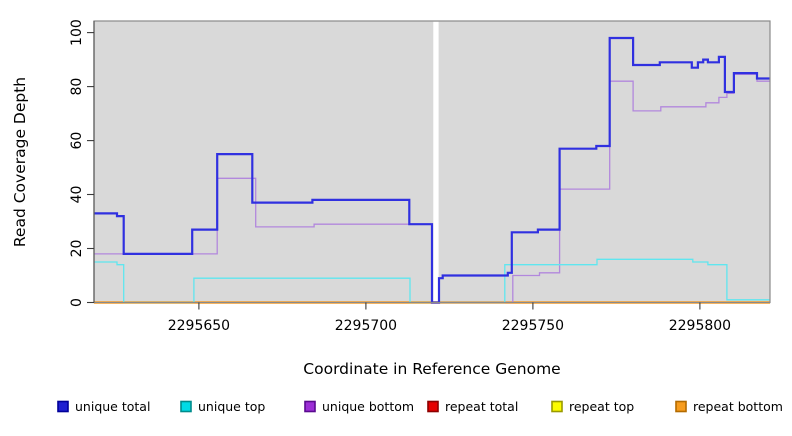 The height and width of the screenshot is (436, 792). I want to click on legend-item: unique total, so click(103, 406).